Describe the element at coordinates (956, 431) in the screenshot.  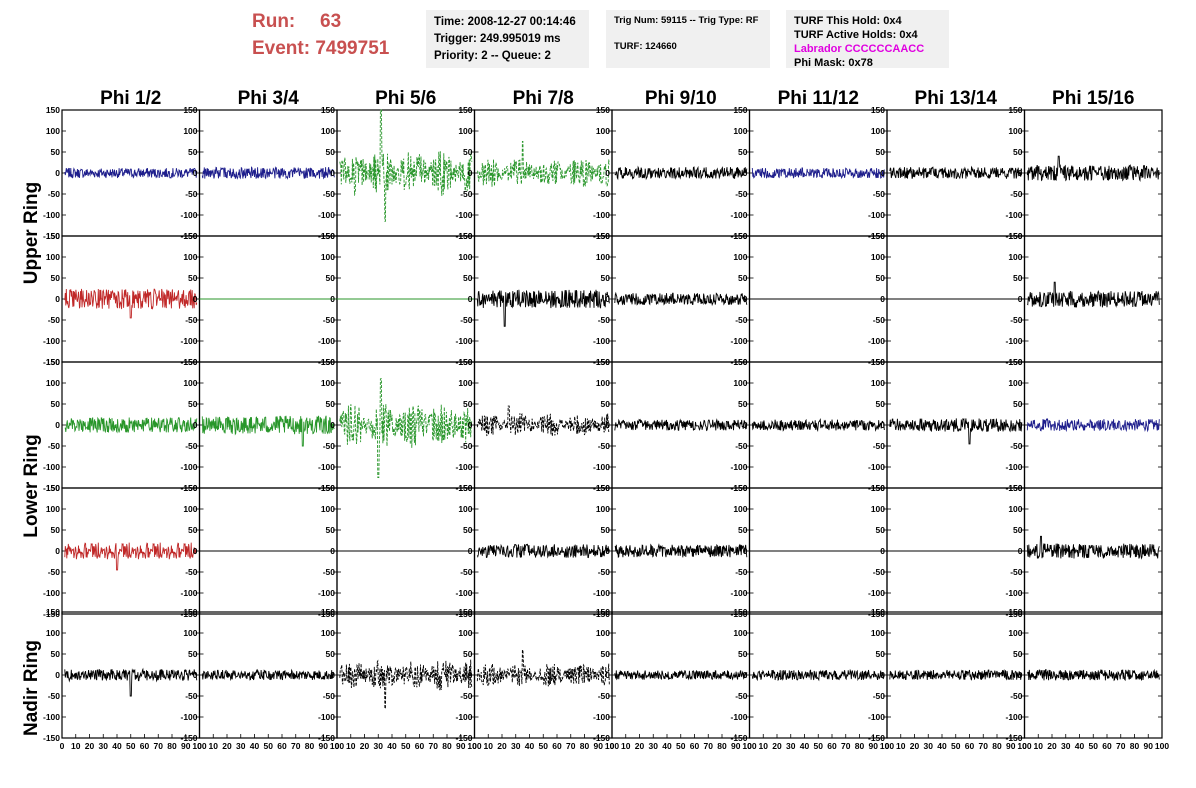
I see `waveform-r3-c7` at that location.